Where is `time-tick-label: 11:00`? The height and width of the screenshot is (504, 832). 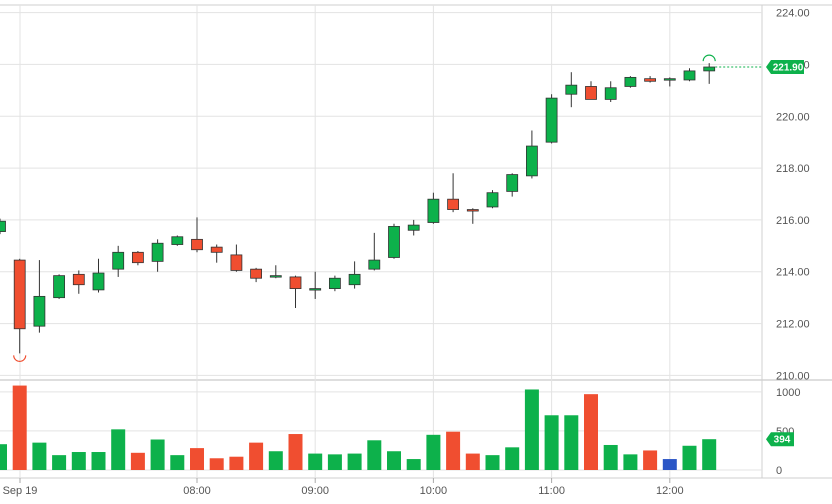
time-tick-label: 11:00 is located at coordinates (551, 491).